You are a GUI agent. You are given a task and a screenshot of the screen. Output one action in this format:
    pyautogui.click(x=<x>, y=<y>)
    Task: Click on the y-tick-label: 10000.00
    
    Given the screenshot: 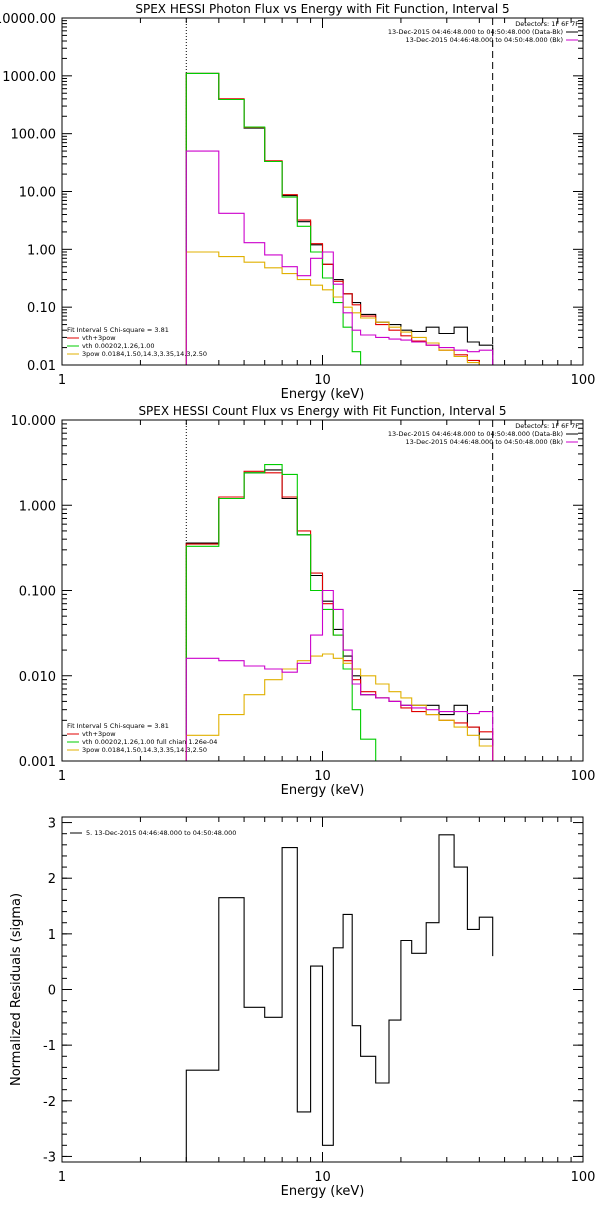 What is the action you would take?
    pyautogui.click(x=28, y=19)
    